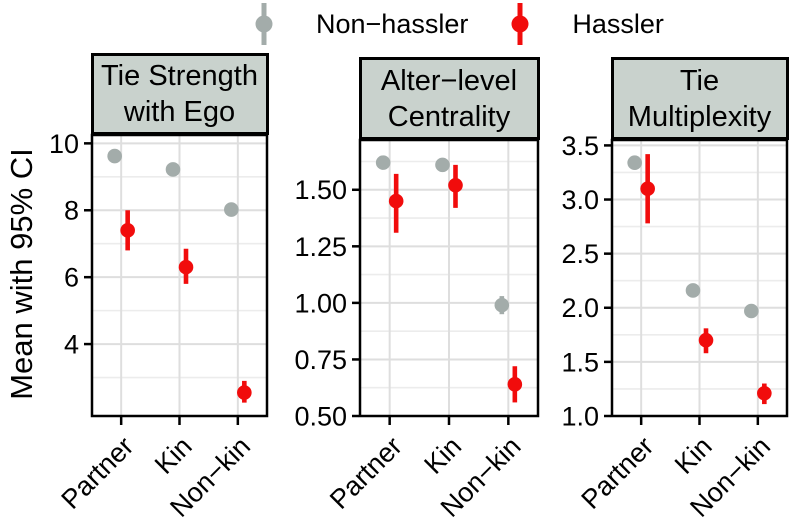 Image resolution: width=793 pixels, height=524 pixels. I want to click on legend-label-non-hassler: Non−hassler, so click(392, 23).